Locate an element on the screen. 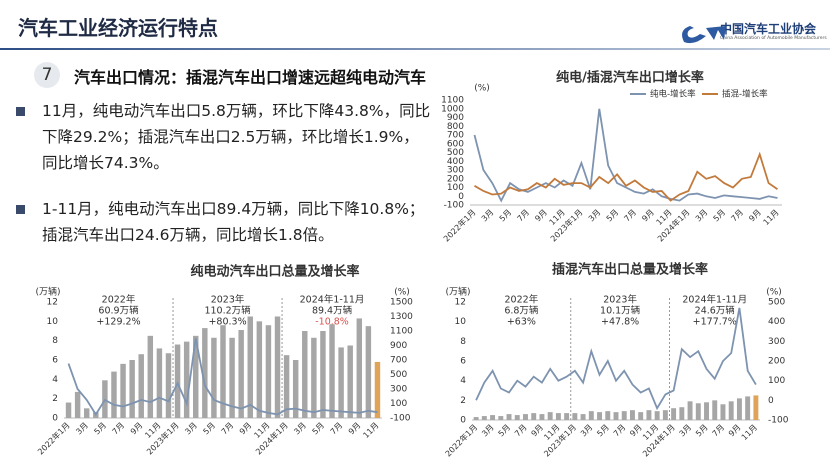 This screenshot has width=830, height=467. chart-title: 纯电动汽车出口总量及增长率 is located at coordinates (274, 272).